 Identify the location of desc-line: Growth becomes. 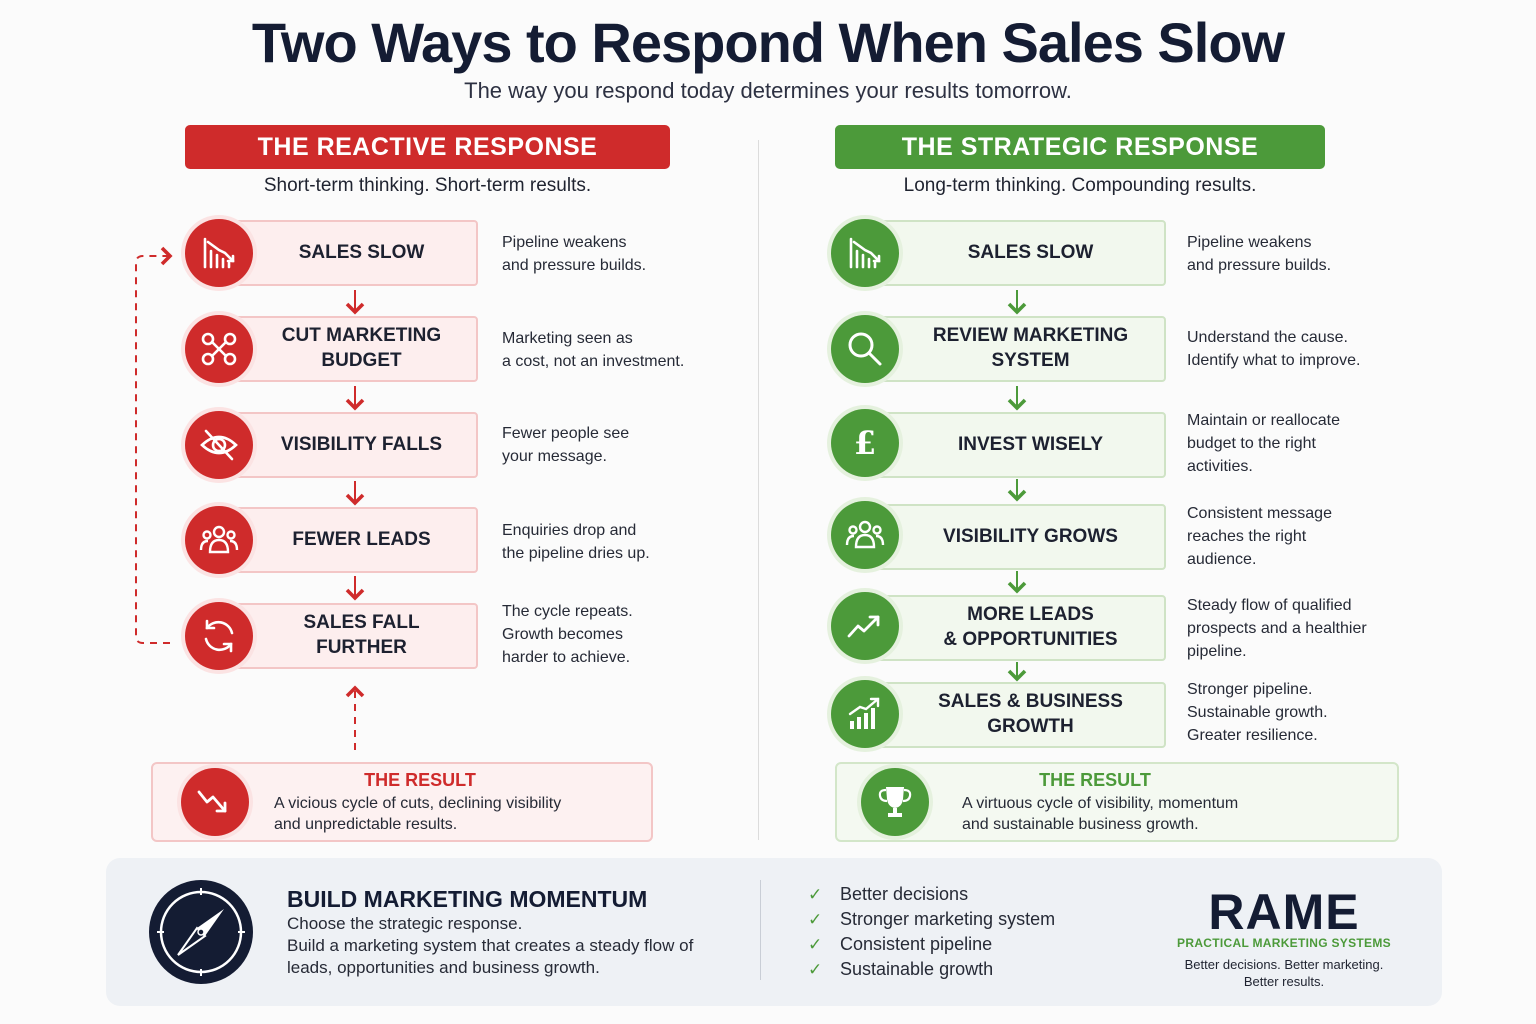
(562, 634).